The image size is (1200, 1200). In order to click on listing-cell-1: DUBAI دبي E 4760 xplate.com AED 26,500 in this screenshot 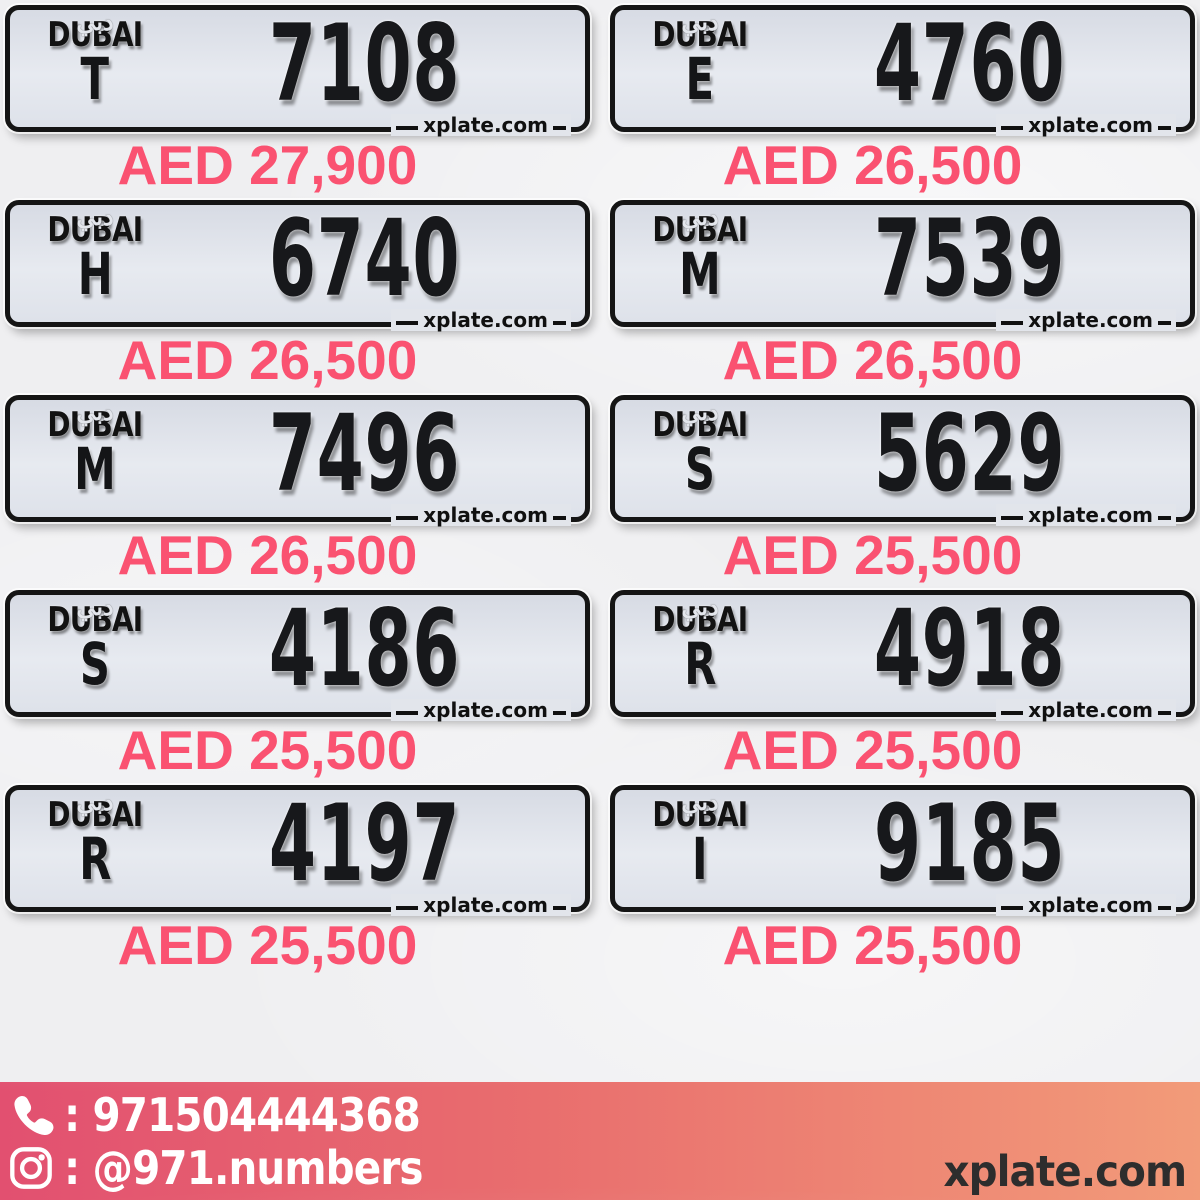, I will do `click(902, 102)`.